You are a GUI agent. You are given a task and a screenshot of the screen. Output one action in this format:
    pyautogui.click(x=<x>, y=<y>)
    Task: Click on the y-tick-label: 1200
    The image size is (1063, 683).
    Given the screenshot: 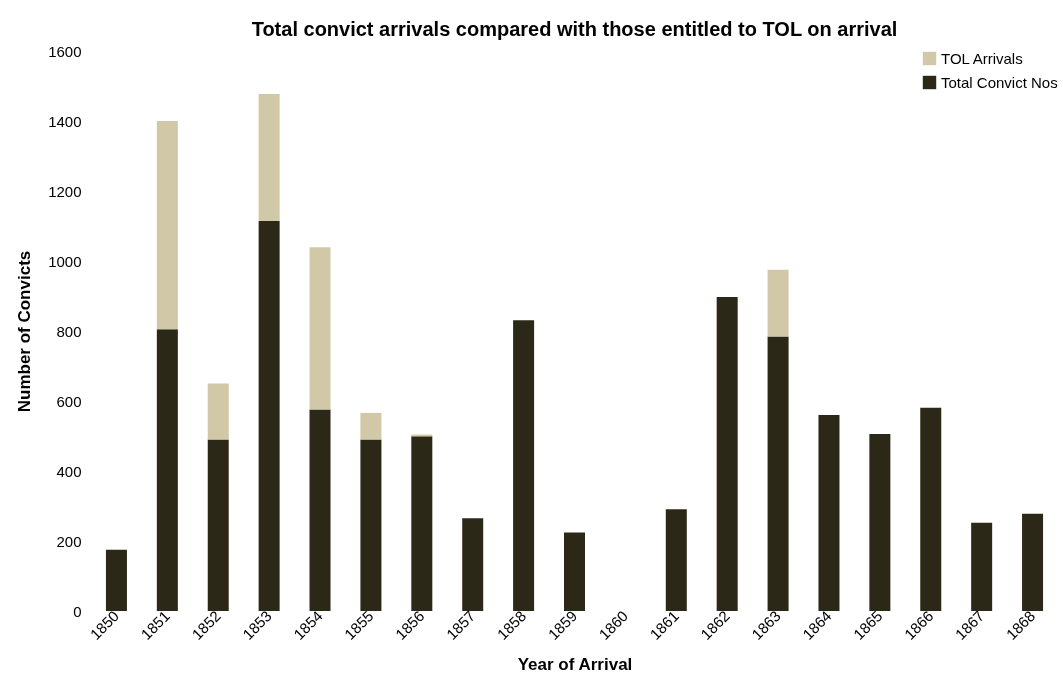 What is the action you would take?
    pyautogui.click(x=65, y=191)
    